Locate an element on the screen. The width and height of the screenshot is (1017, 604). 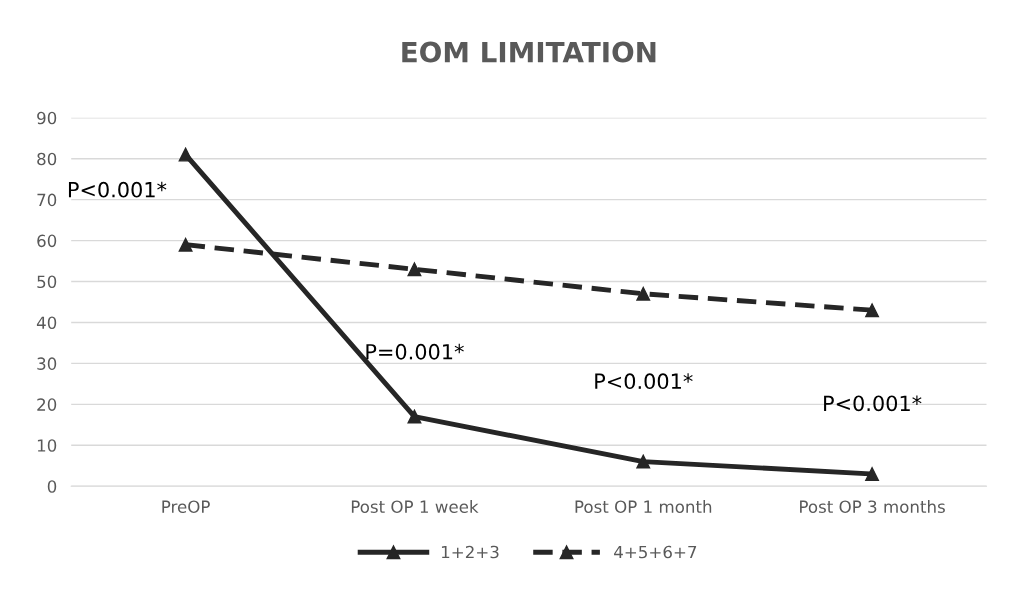
y-tick-label: 70 is located at coordinates (47, 200).